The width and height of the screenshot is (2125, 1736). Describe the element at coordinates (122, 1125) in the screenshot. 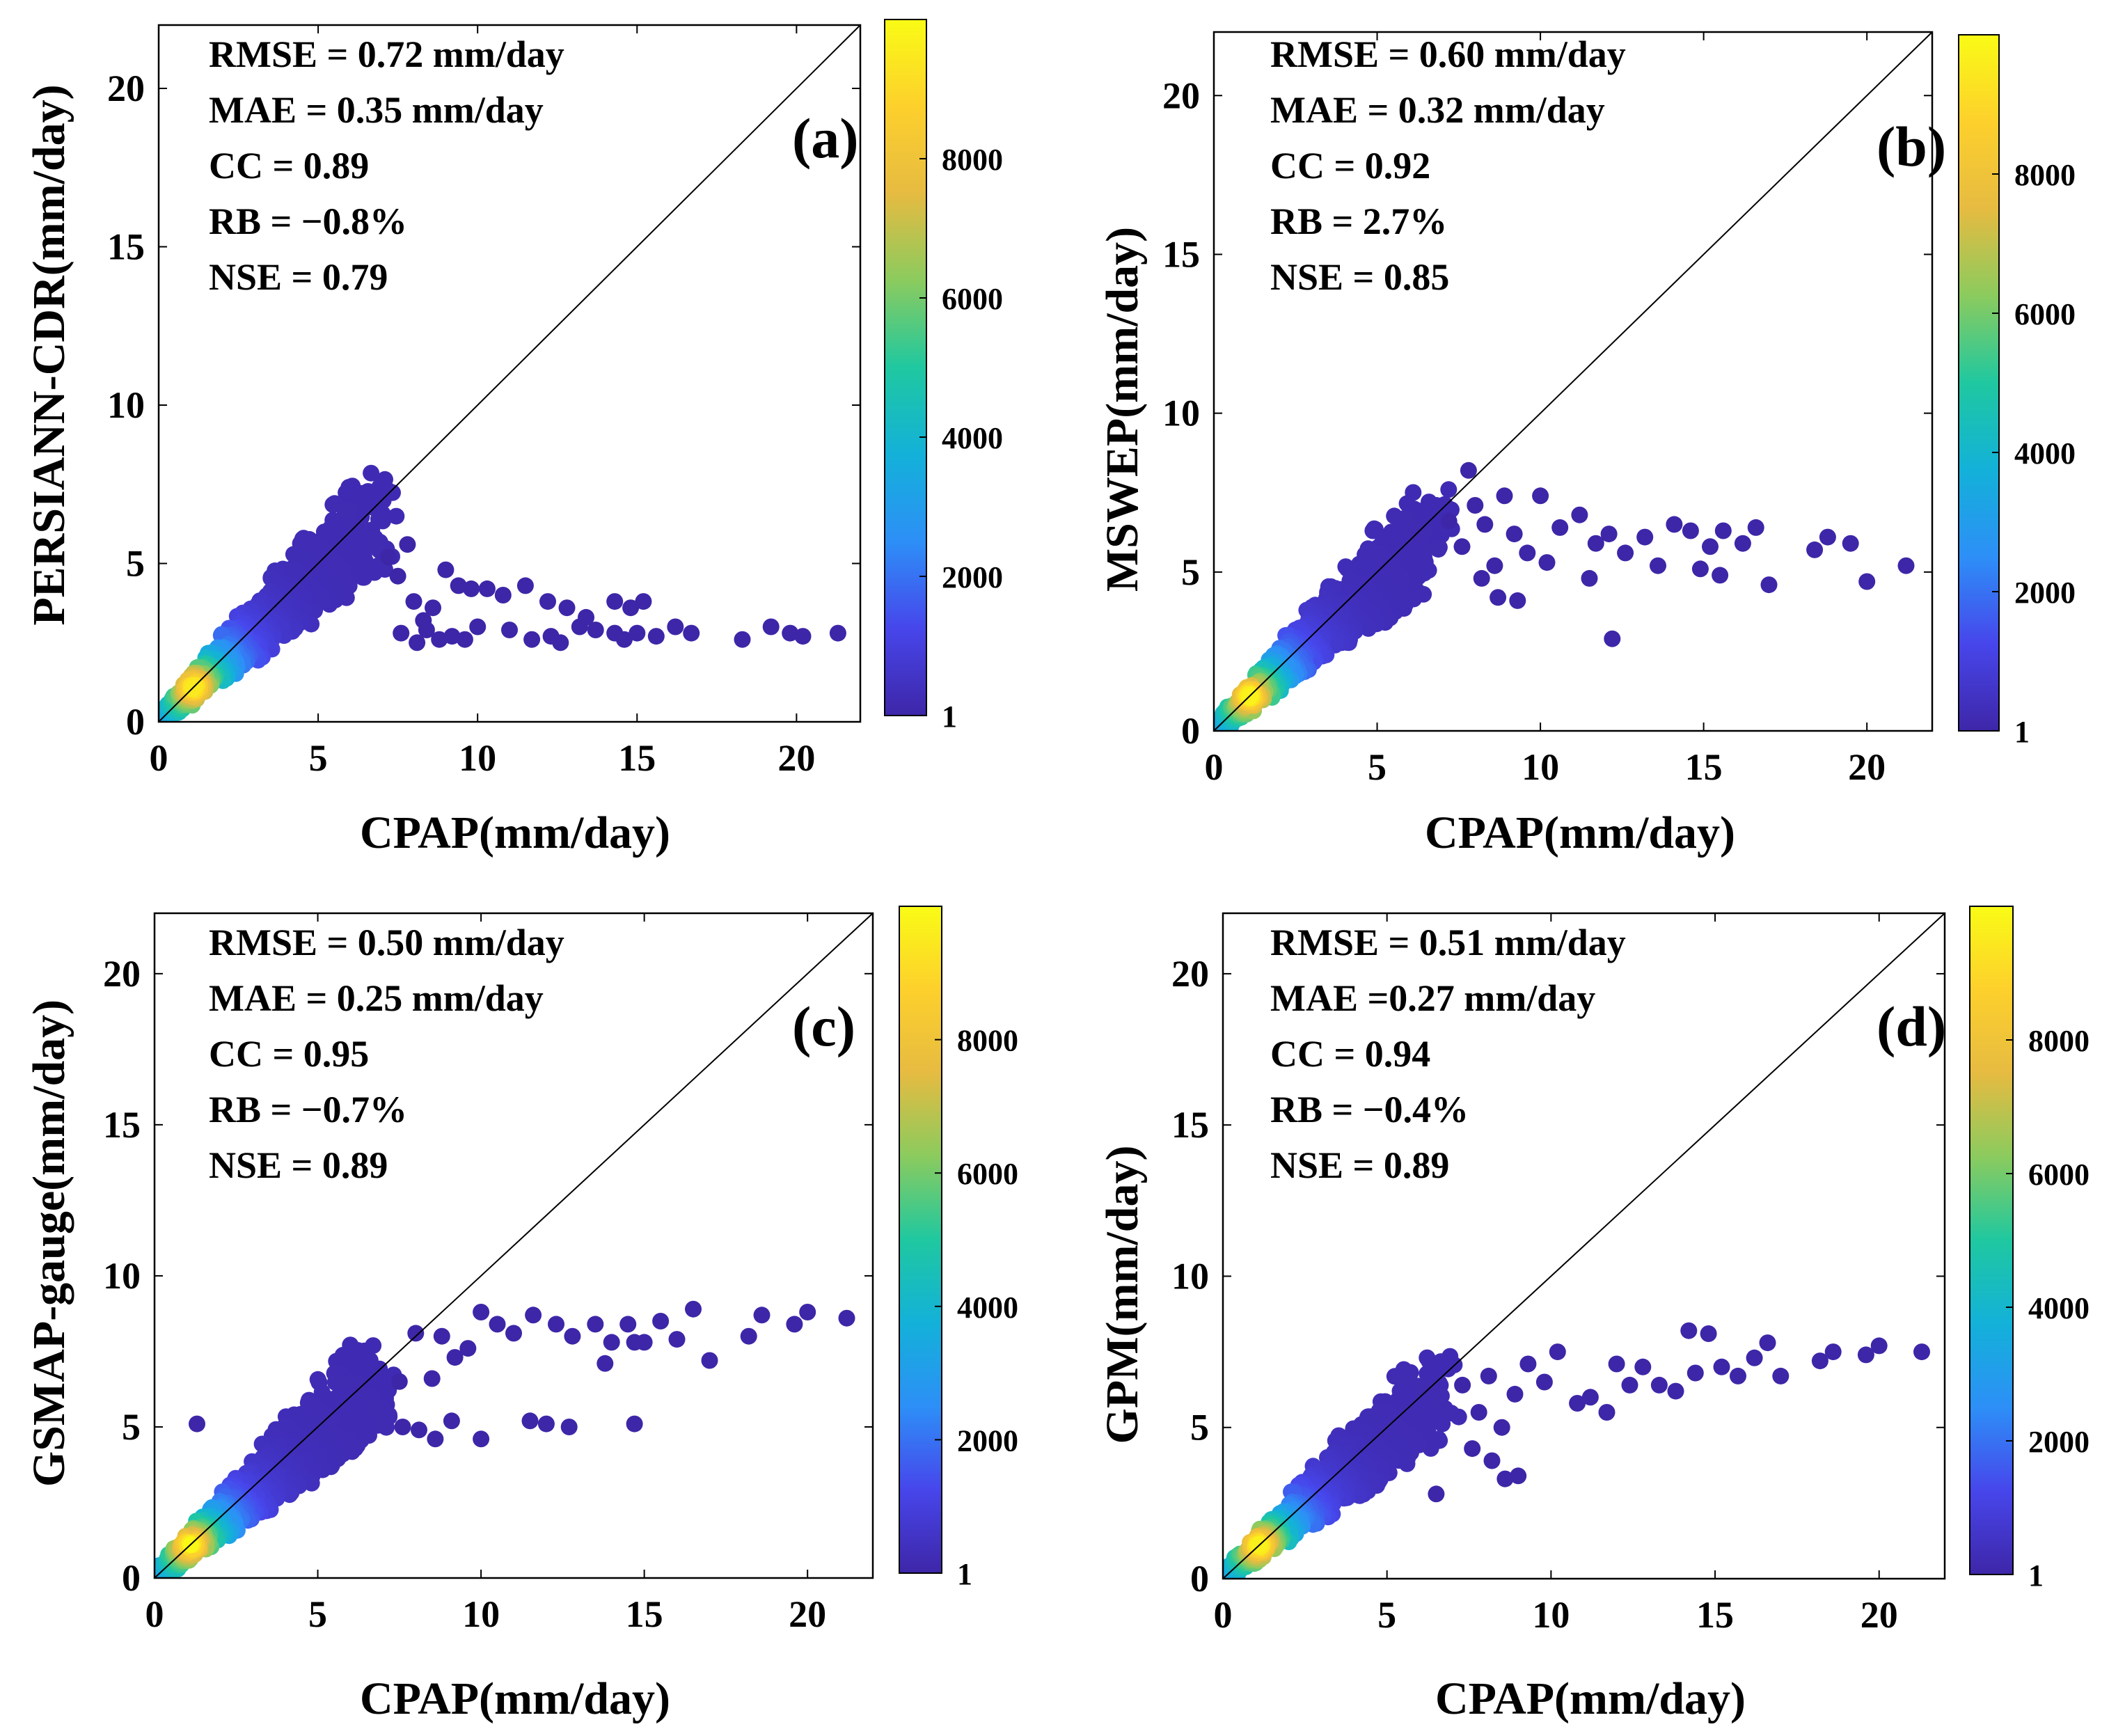

I see `panel-c-ytick-label: 15` at that location.